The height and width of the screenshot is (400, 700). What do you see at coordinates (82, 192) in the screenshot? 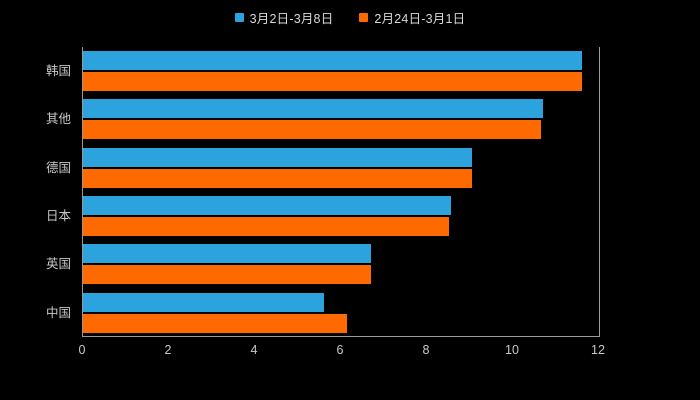
I see `y-axis-line` at bounding box center [82, 192].